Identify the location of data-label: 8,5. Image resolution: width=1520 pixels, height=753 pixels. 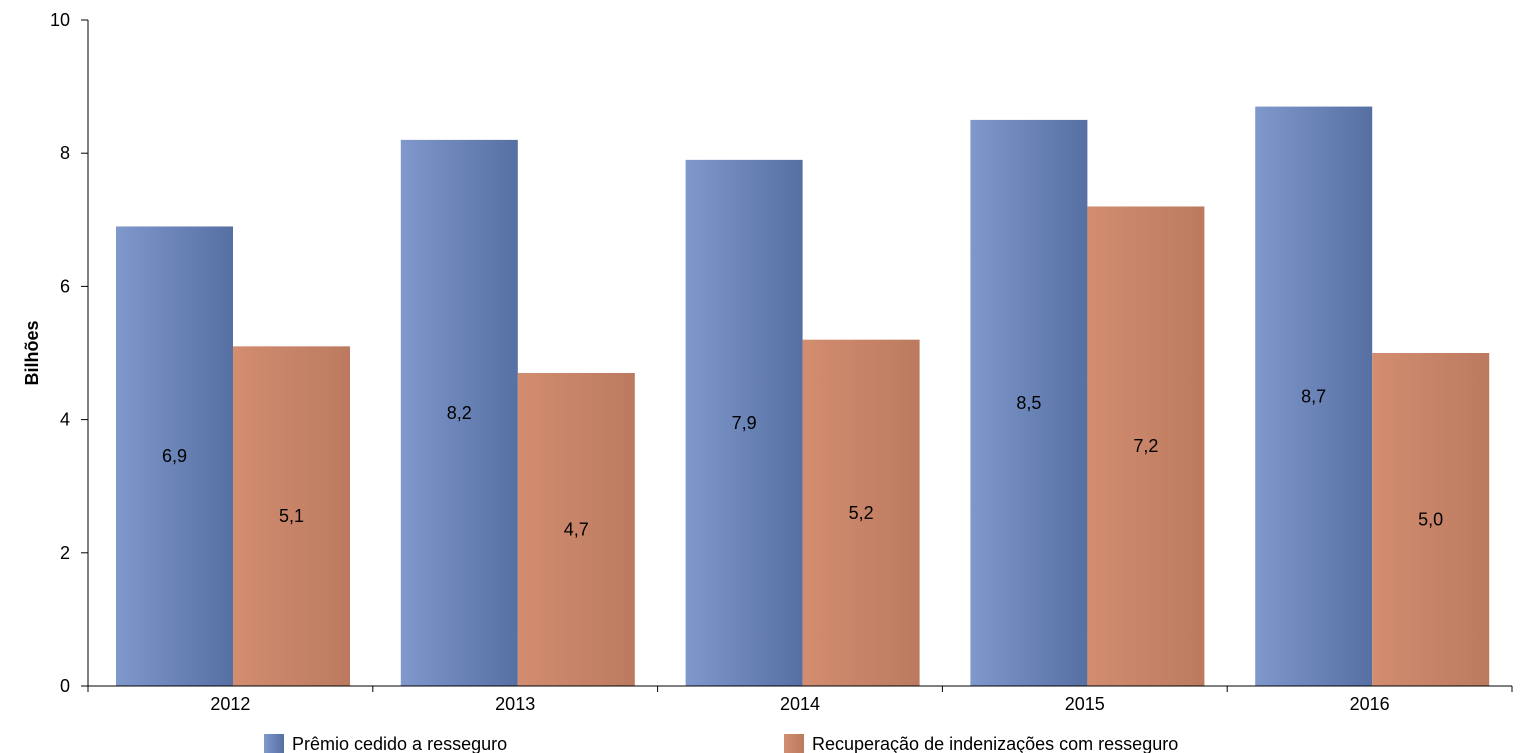
(1028, 403).